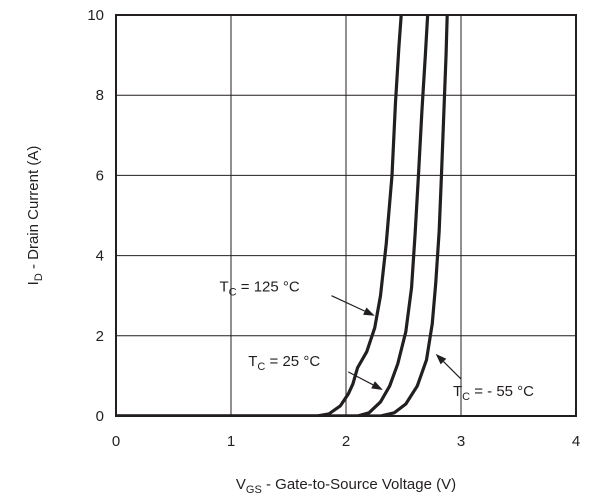  What do you see at coordinates (346, 486) in the screenshot?
I see `x-axis-title: VGS - Gate-to-Source Voltage (V)` at bounding box center [346, 486].